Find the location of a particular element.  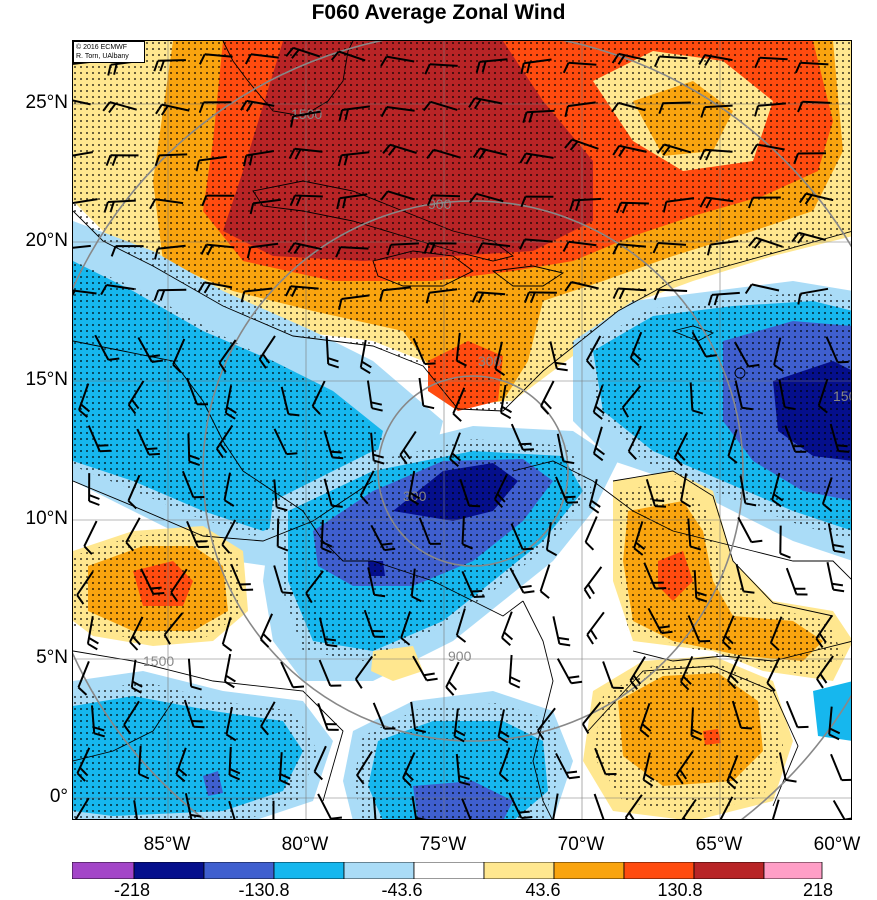

lon-label: 75°W is located at coordinates (443, 844).